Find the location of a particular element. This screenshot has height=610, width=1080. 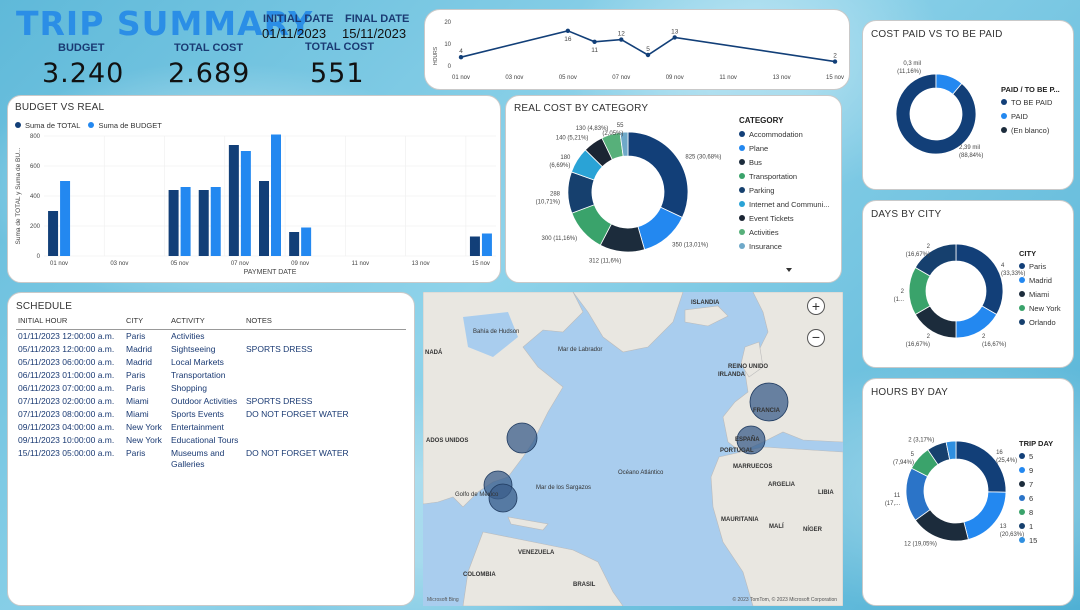

cell-initial-hour: 09/11/2023 10:00:00 a.m. is located at coordinates (66, 440).